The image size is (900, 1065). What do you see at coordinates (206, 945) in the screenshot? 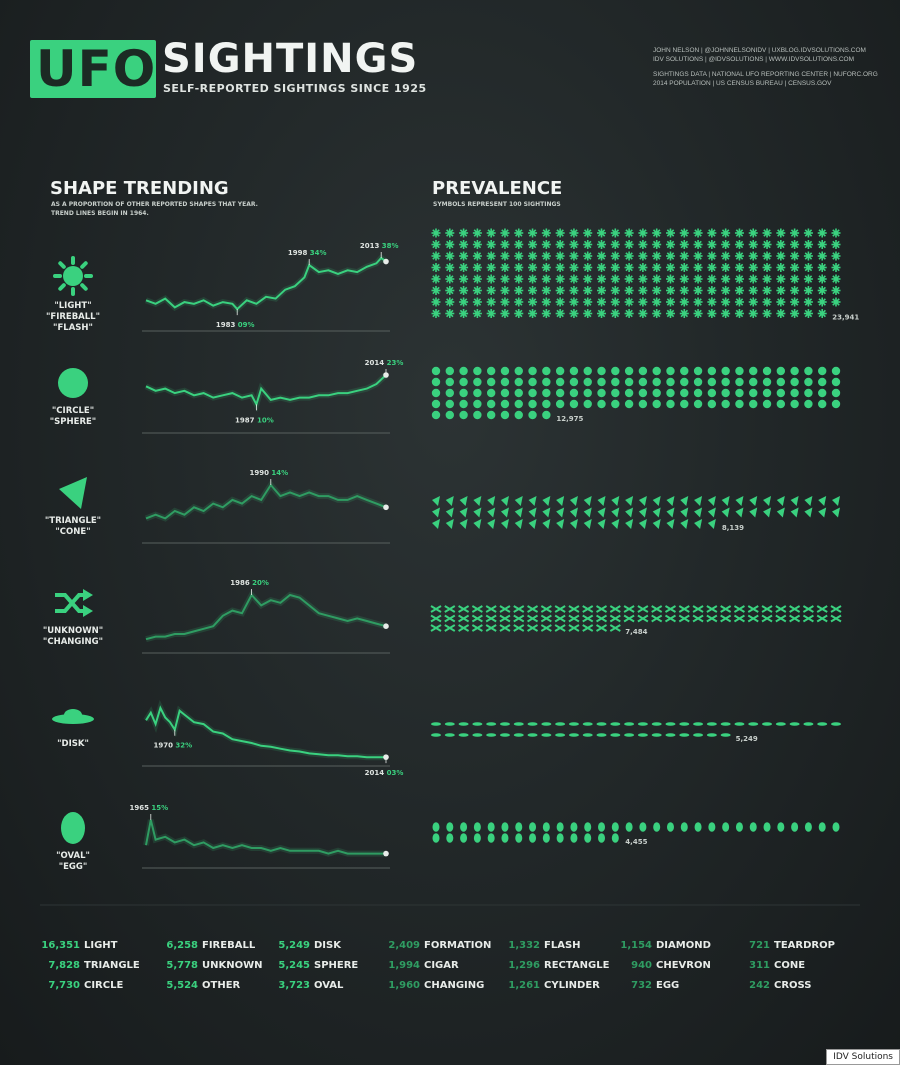
I see `shape-total-fireball: 6,258 FIREBALL` at bounding box center [206, 945].